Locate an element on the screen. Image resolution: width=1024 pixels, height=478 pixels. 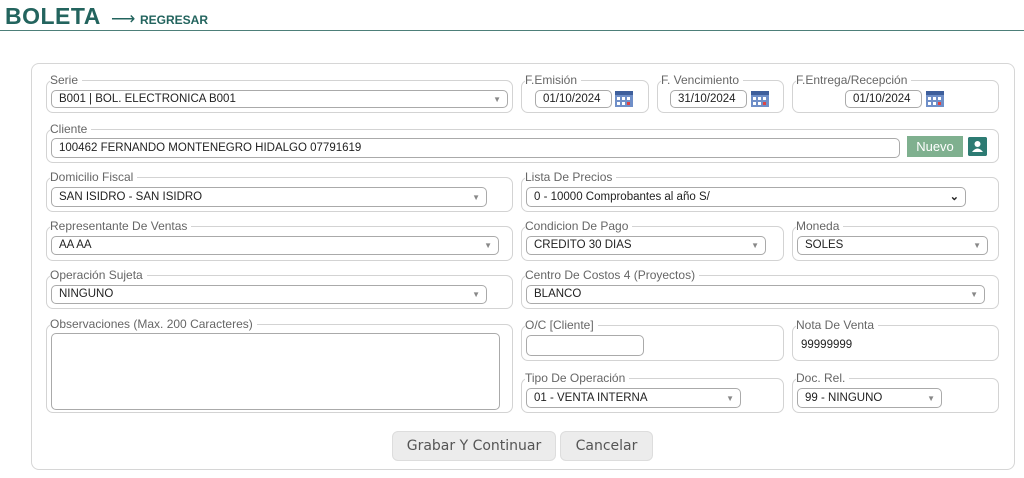
domicilio-value: SAN ISIDRO - SAN ISIDRO is located at coordinates (131, 197).